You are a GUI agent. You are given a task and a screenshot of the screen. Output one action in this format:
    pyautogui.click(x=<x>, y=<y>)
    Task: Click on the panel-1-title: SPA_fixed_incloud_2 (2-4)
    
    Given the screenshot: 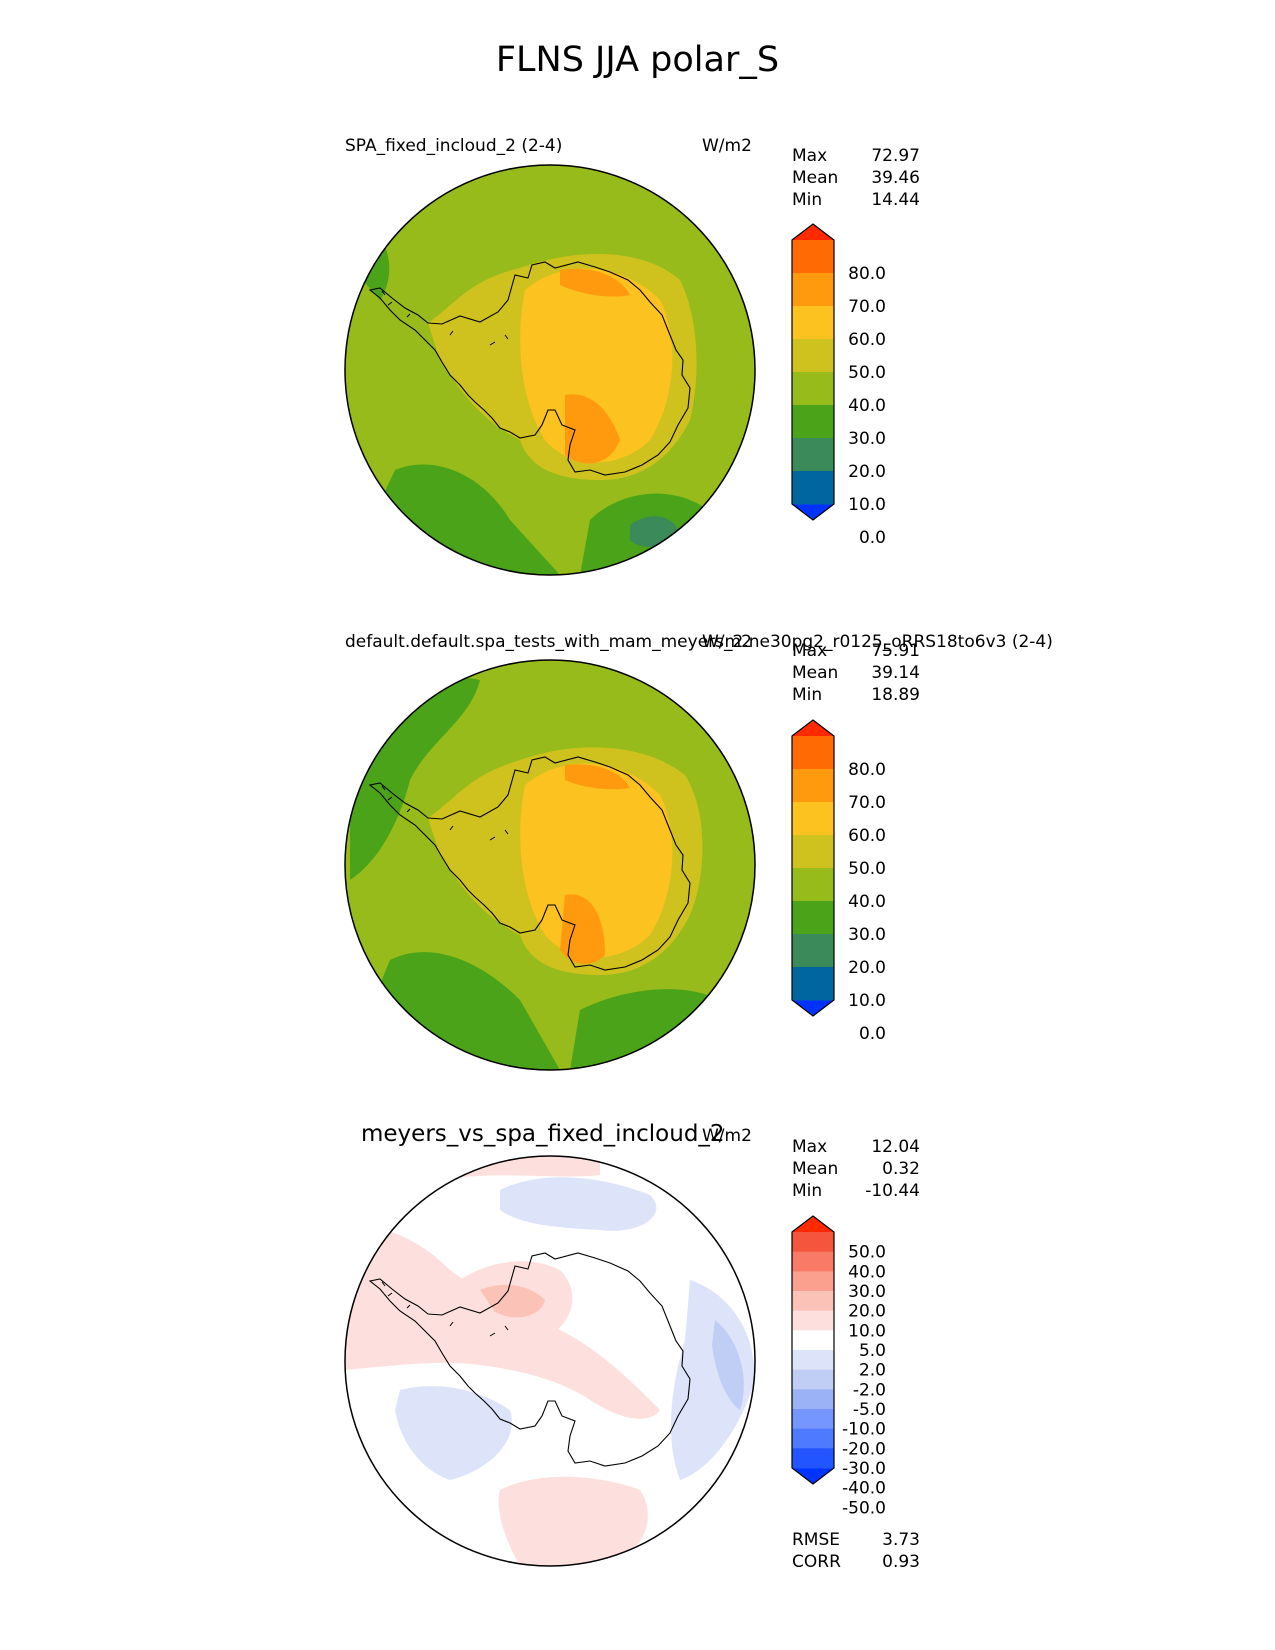 What is the action you would take?
    pyautogui.click(x=454, y=146)
    